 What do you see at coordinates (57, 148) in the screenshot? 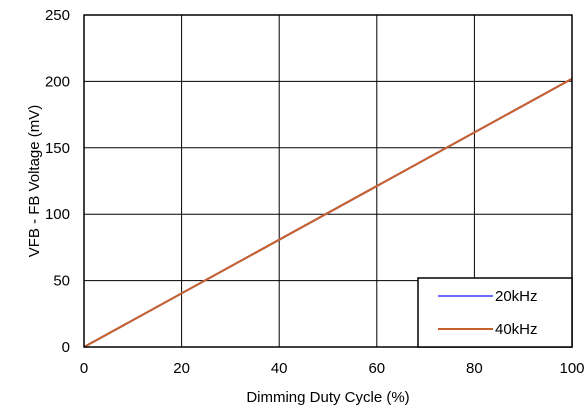
I see `y-tick-label: 150` at bounding box center [57, 148].